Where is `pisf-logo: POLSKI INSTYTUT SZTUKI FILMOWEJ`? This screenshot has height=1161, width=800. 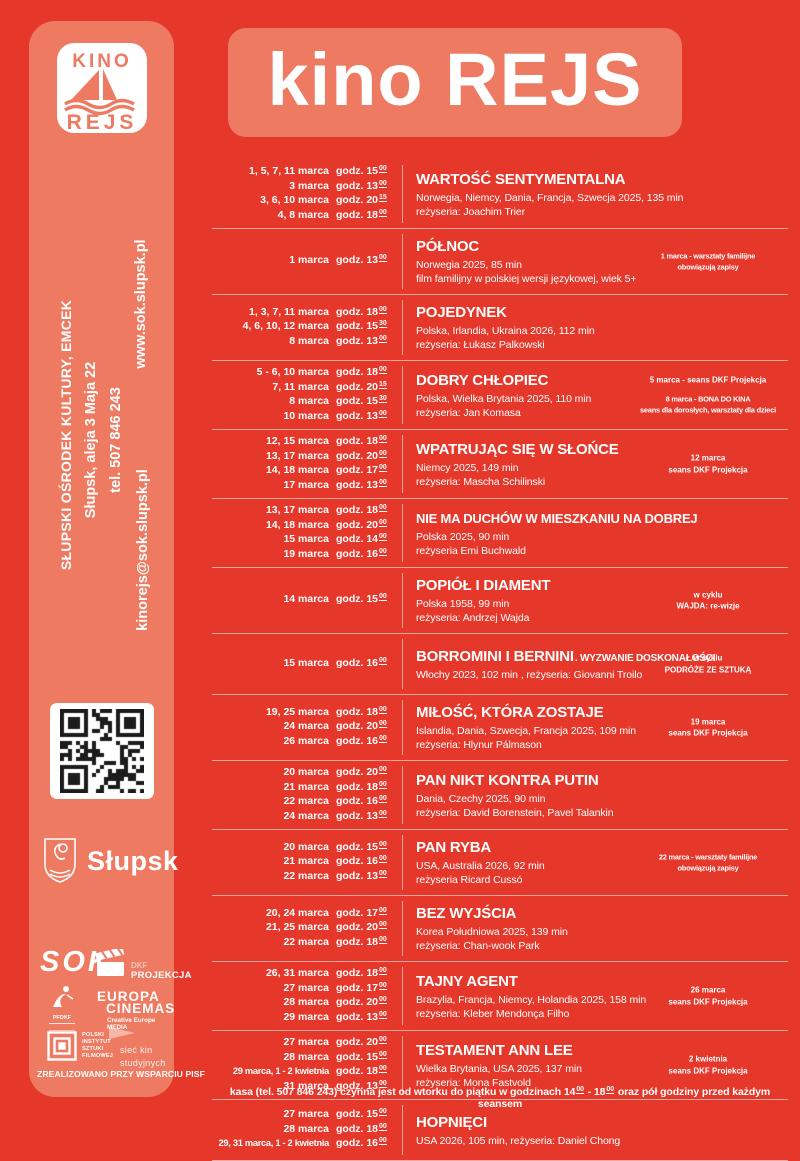
pisf-logo: POLSKI INSTYTUT SZTUKI FILMOWEJ is located at coordinates (80, 1046).